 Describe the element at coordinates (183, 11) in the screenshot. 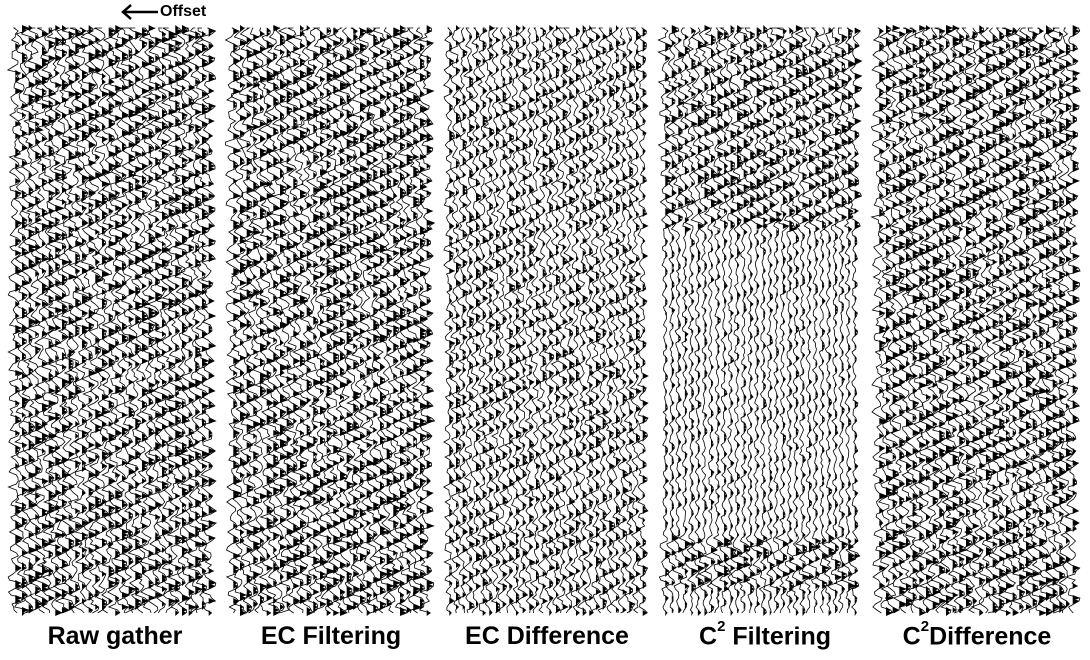

I see `offset-label: Offset` at that location.